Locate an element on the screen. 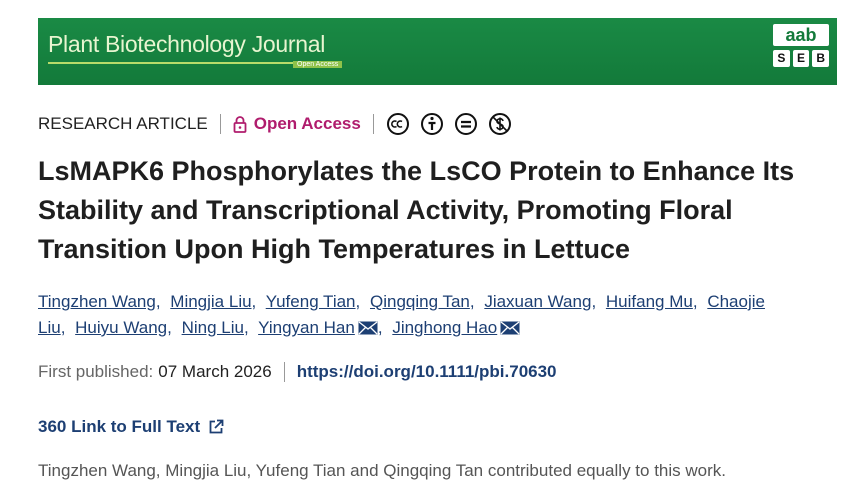 The width and height of the screenshot is (865, 501). author-name: Jinghong Hao is located at coordinates (445, 327).